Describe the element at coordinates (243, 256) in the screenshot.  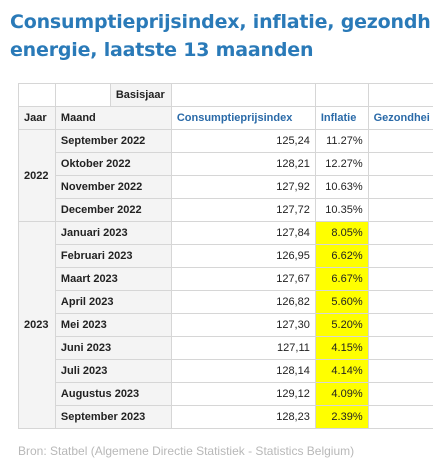
I see `cpi-cell: 126,95` at that location.